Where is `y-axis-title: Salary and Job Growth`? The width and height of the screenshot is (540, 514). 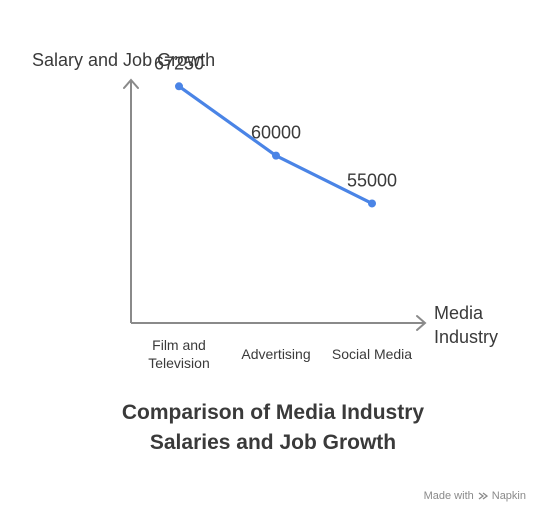 y-axis-title: Salary and Job Growth is located at coordinates (123, 60).